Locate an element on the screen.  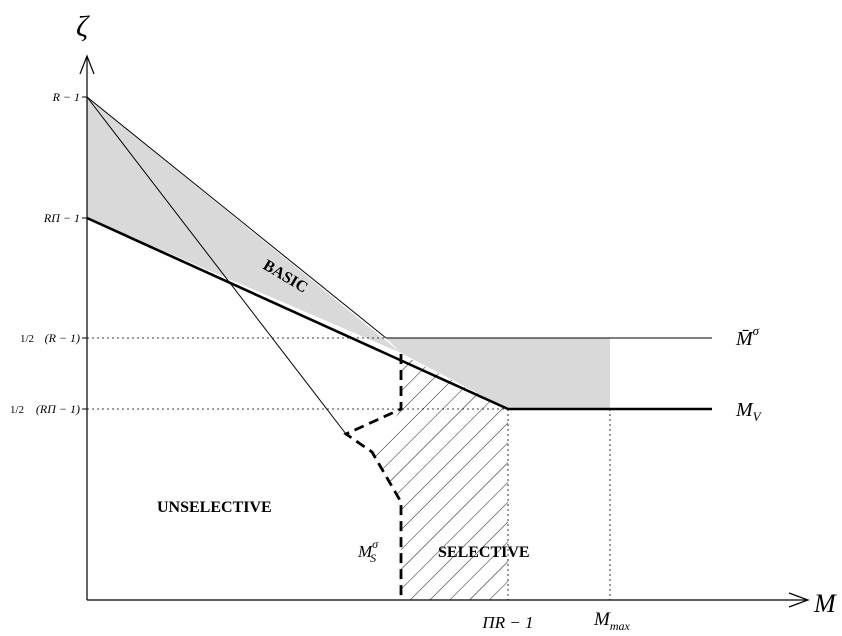
y-axis-label: ζ is located at coordinates (83, 26).